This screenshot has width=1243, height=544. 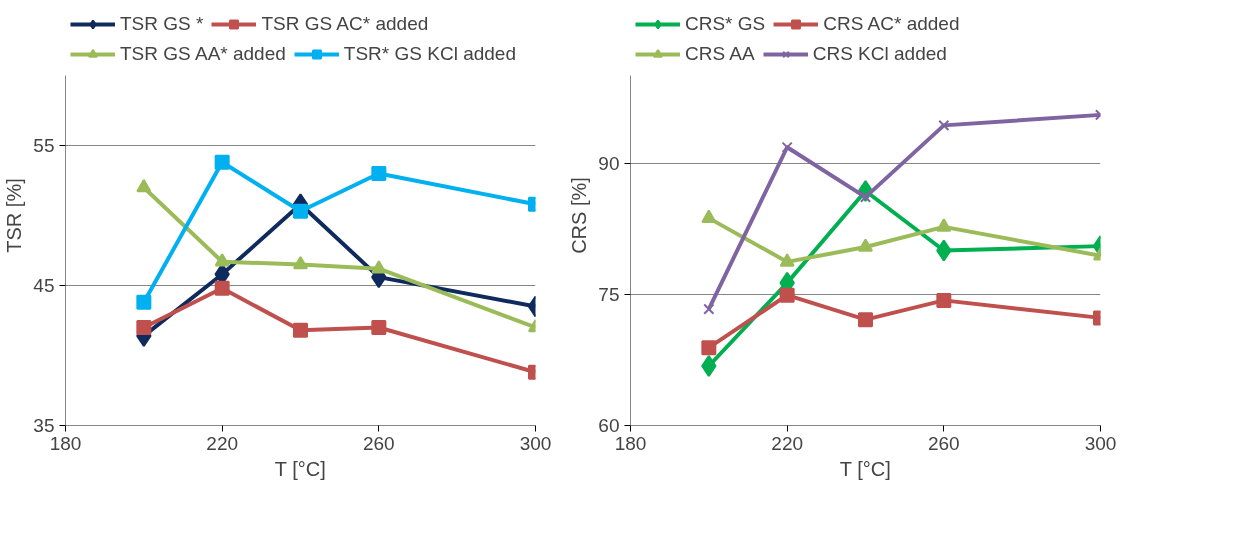 I want to click on y-tick-label: 90, so click(x=609, y=163).